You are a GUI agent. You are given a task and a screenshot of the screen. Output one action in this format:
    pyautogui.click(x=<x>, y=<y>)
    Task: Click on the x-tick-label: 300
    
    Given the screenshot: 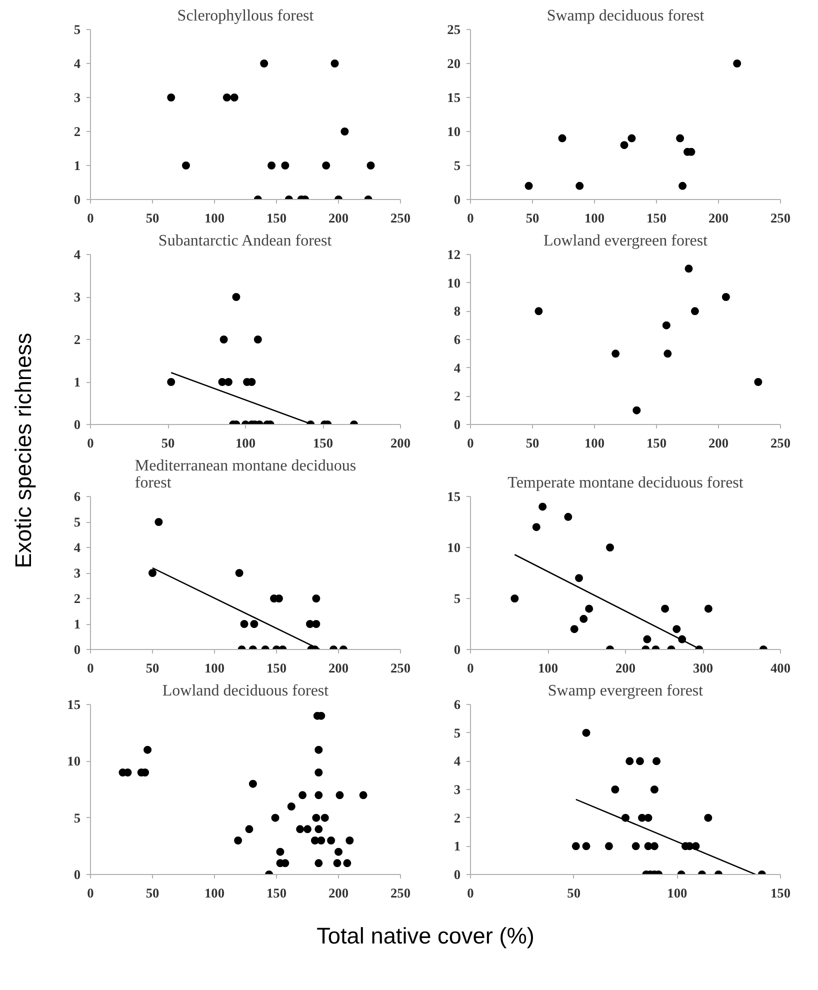 What is the action you would take?
    pyautogui.click(x=703, y=668)
    